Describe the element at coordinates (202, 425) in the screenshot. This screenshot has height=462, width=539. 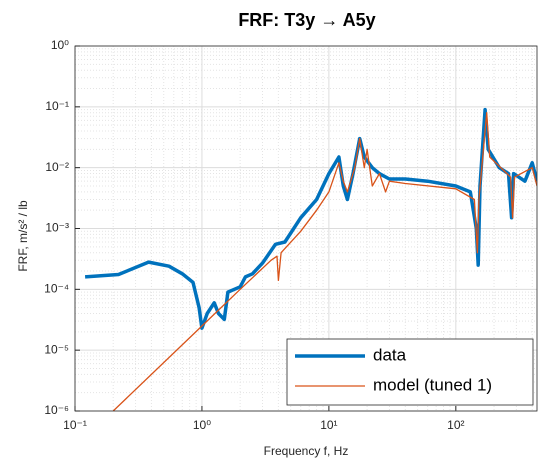
I see `x-tick-label: 10⁰` at that location.